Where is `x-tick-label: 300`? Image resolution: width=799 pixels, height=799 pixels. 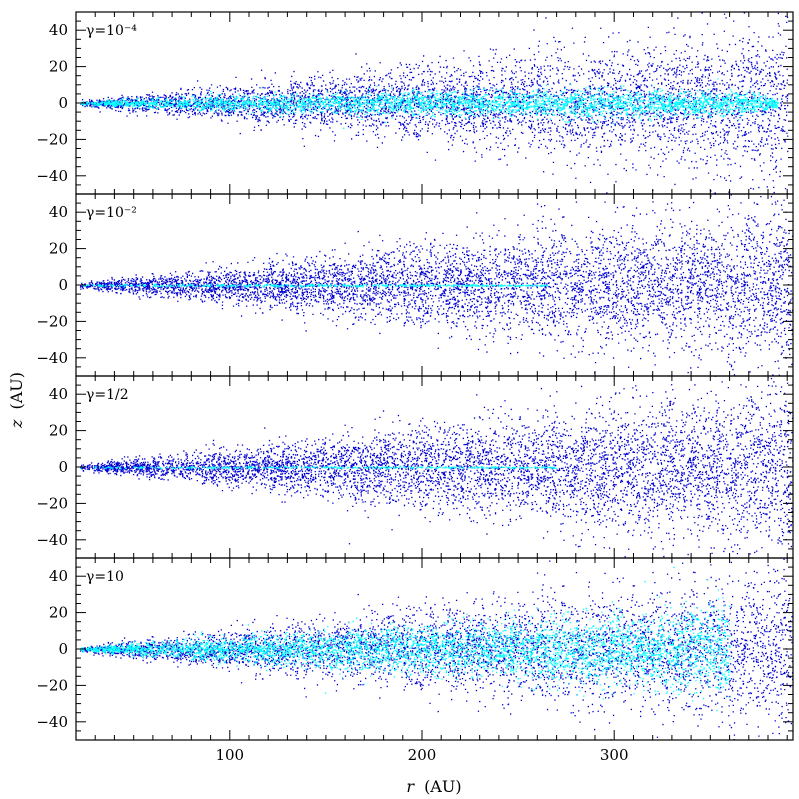 x-tick-label: 300 is located at coordinates (614, 755).